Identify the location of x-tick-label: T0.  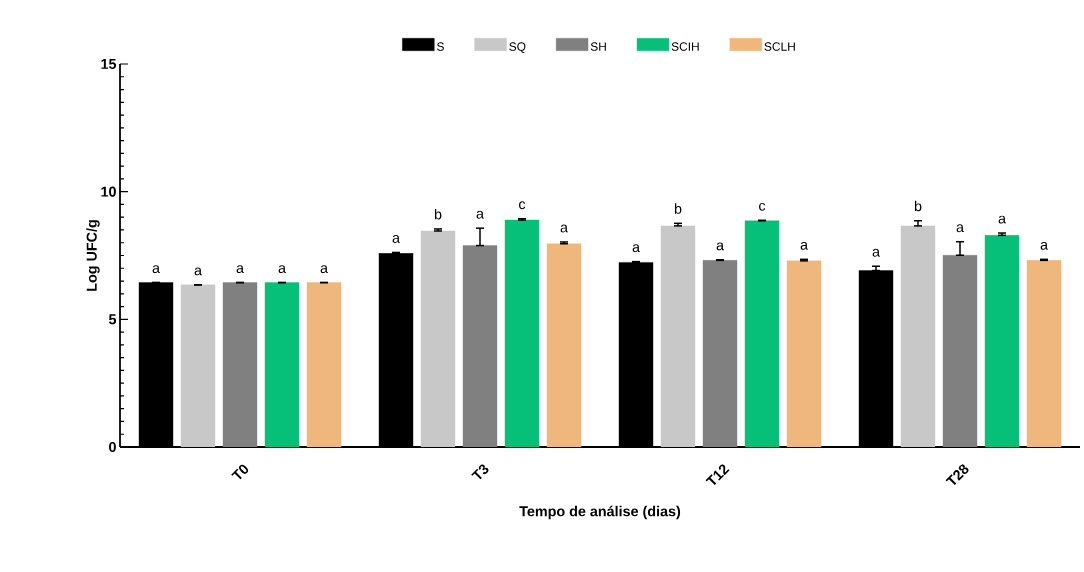
(240, 472).